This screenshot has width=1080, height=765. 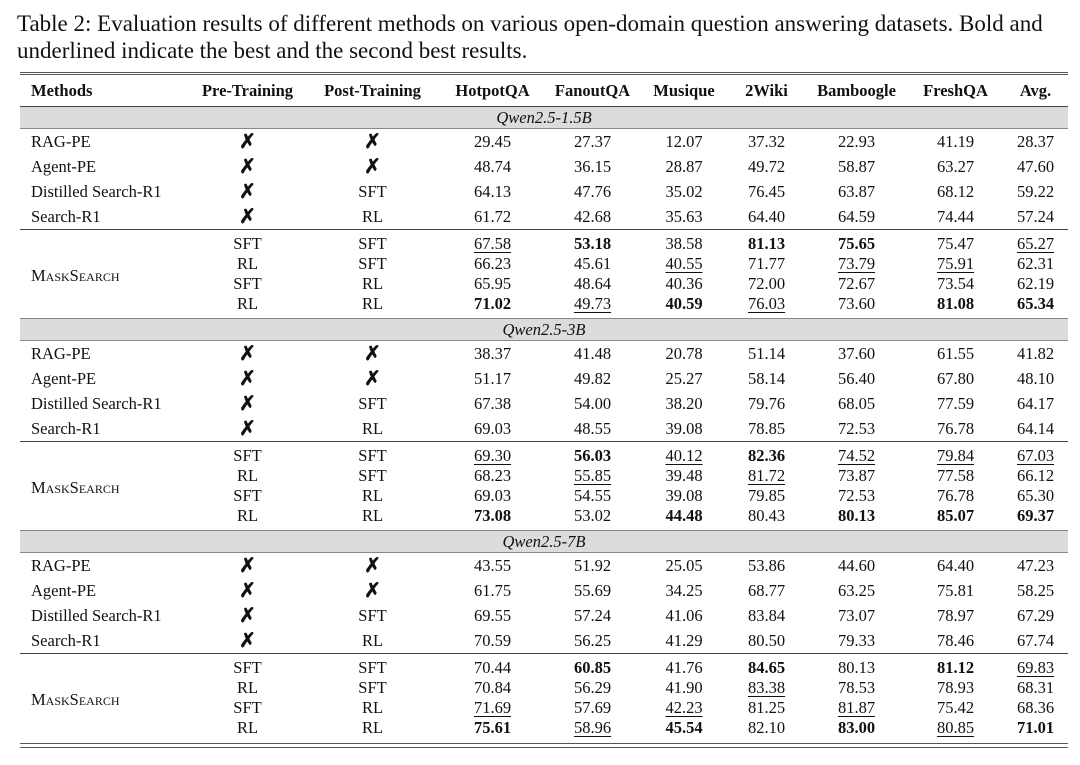 I want to click on score-cell: 64.59, so click(x=856, y=216).